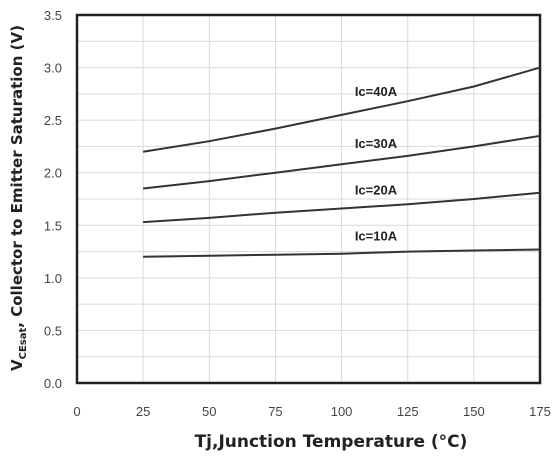 This screenshot has height=459, width=552. I want to click on x-tick-labels: 0 25 50 75 100 125 150 175, so click(311, 411).